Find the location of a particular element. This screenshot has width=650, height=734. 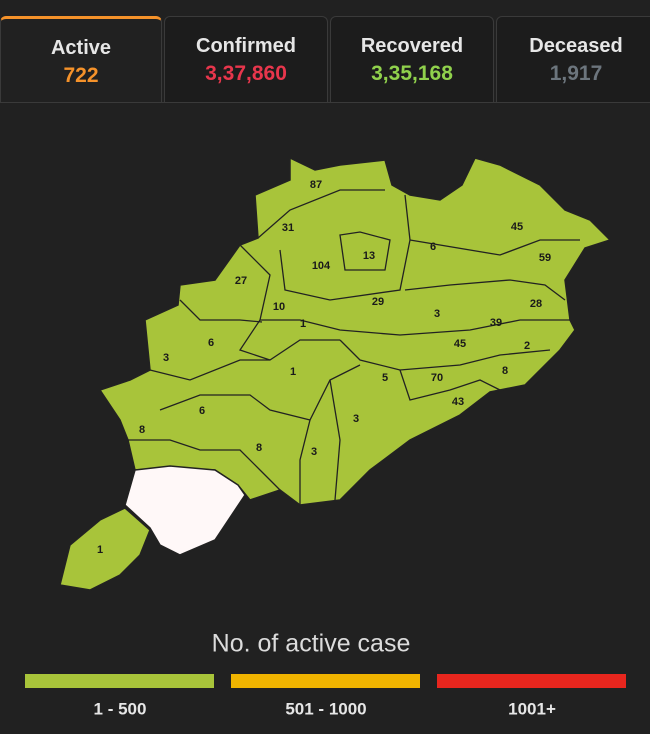

tab-label: Active is located at coordinates (81, 48).